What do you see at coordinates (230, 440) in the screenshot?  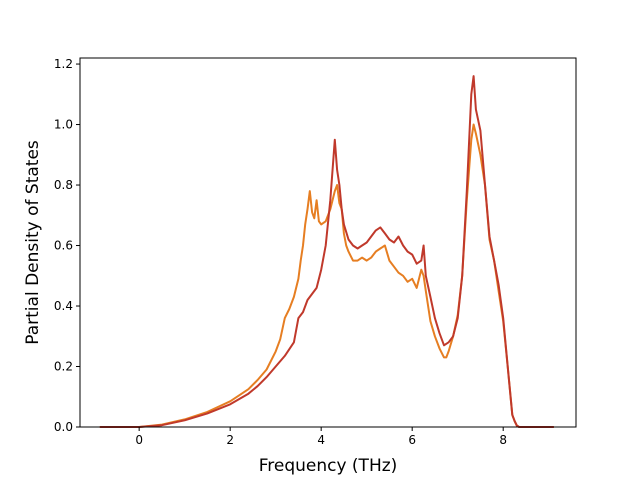 I see `x-tick-label: 2` at bounding box center [230, 440].